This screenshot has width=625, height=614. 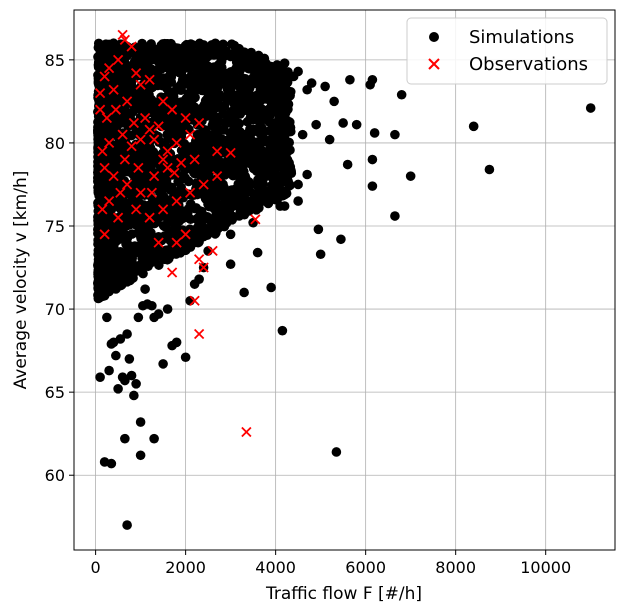 I want to click on y-tick-label: 80, so click(x=55, y=143).